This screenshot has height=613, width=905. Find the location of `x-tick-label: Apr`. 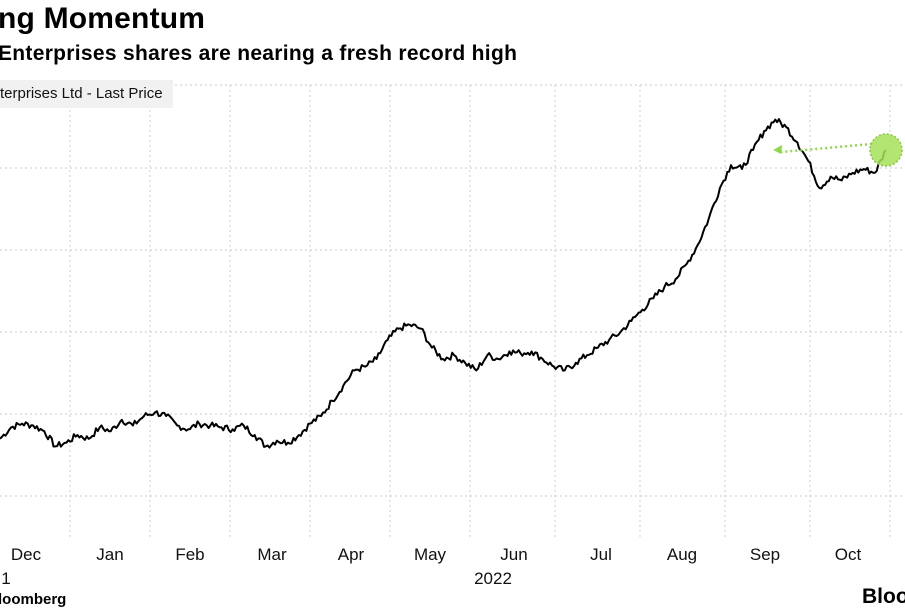

x-tick-label: Apr is located at coordinates (351, 554).